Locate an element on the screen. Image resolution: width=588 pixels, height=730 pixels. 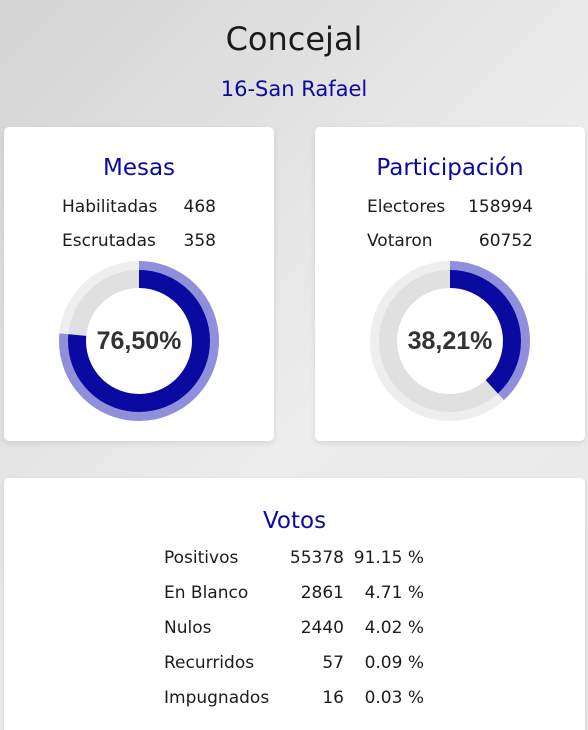
mesas-donut: 76,50% is located at coordinates (139, 341).